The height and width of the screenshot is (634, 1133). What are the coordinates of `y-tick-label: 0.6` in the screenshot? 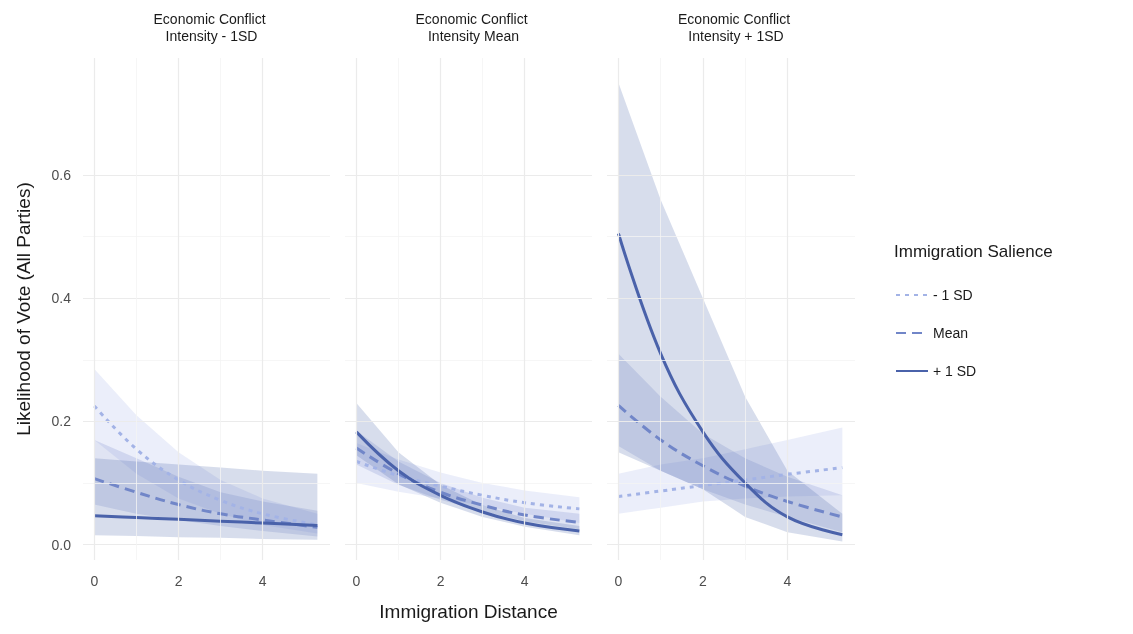 It's located at (61, 175).